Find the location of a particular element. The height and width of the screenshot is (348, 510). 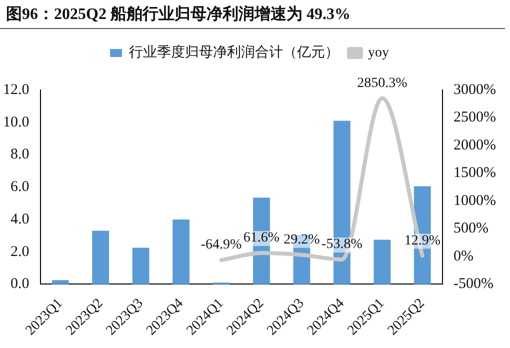

y-tick-label: 4.0 is located at coordinates (20, 219).